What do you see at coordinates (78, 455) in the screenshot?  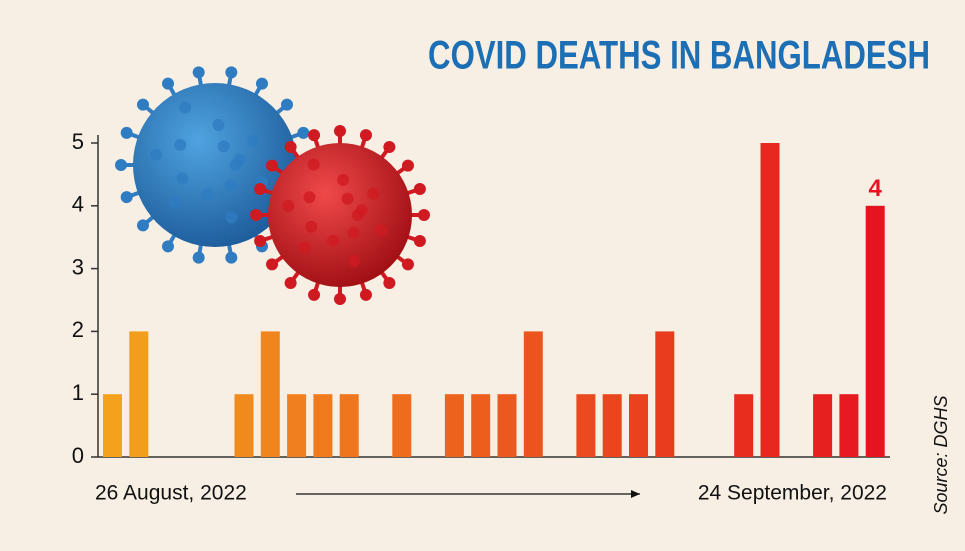 I see `y-tick-label: 0` at bounding box center [78, 455].